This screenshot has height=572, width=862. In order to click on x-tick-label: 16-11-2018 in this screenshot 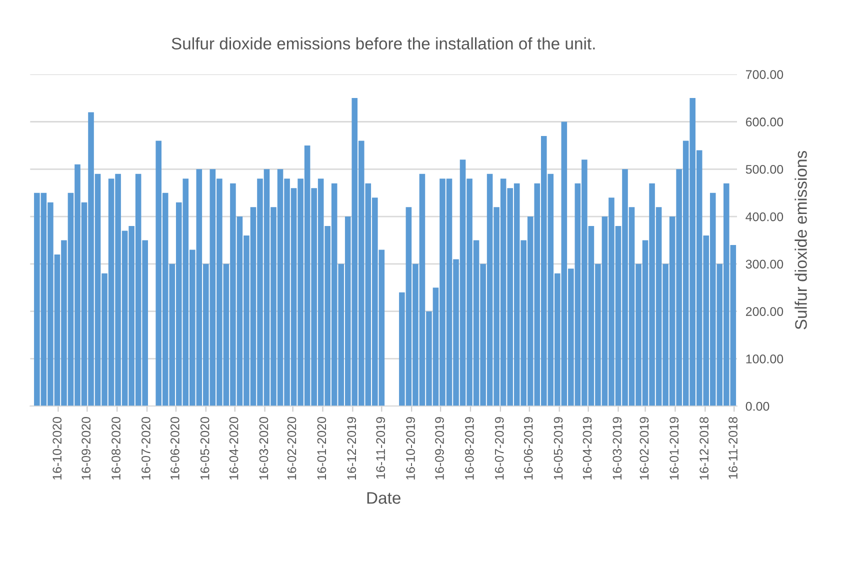, I will do `click(733, 448)`.